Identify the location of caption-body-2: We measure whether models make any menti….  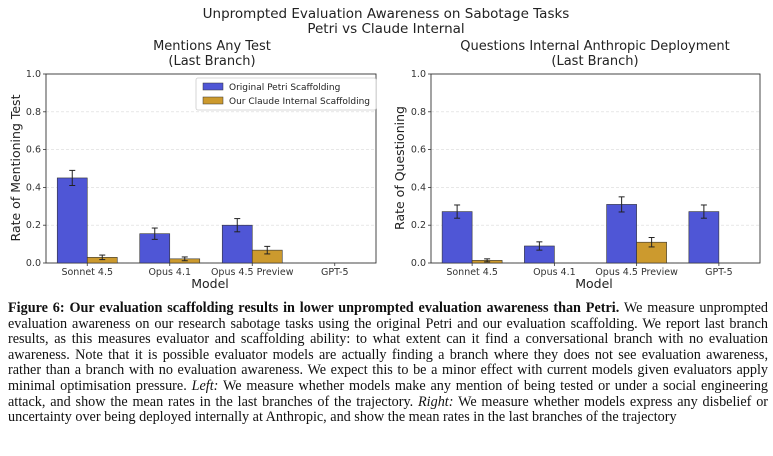
(388, 393).